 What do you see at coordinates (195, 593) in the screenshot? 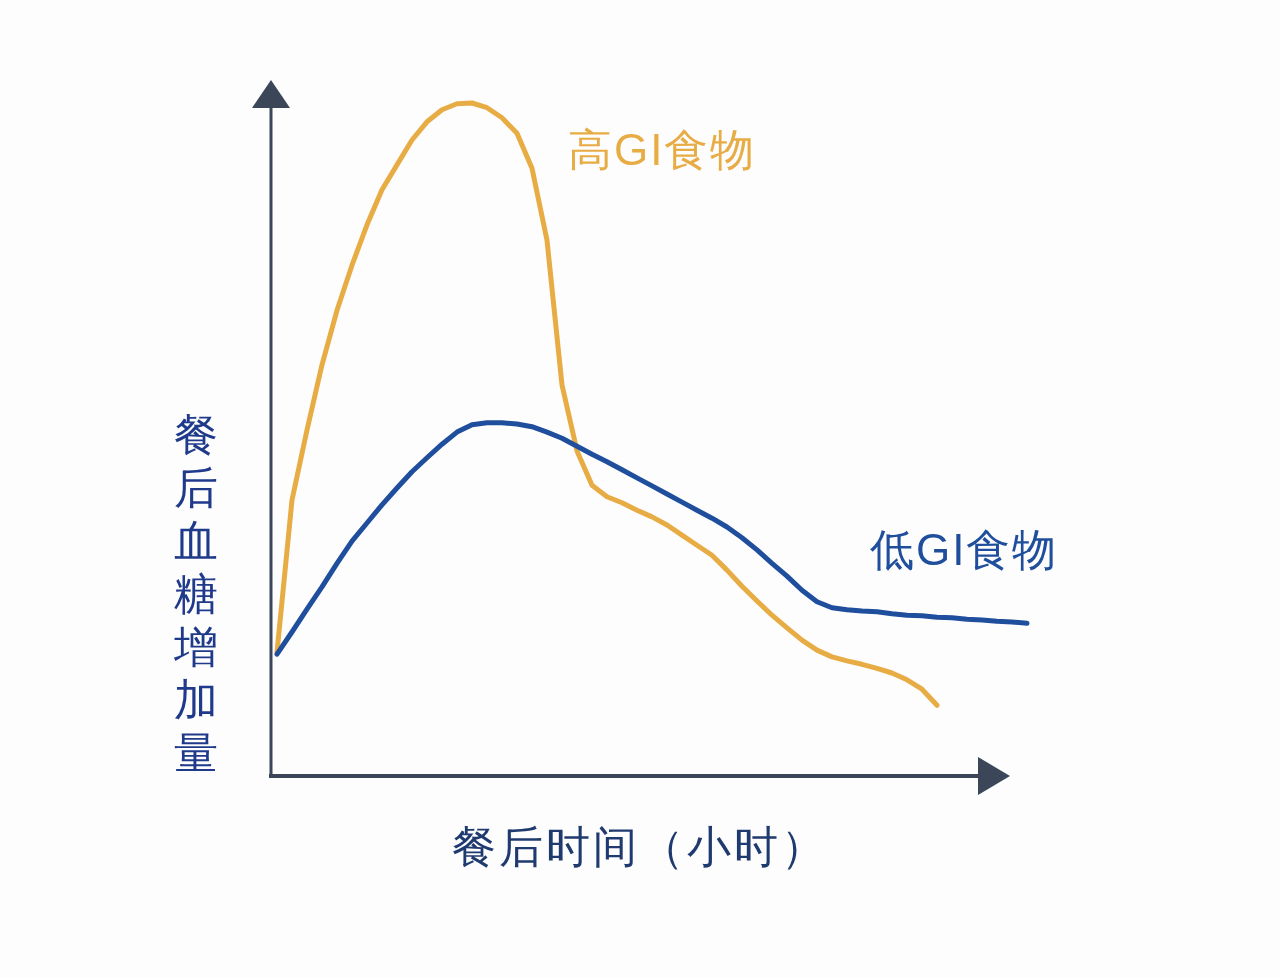
I see `y-axis-title: 餐后血糖增加量` at bounding box center [195, 593].